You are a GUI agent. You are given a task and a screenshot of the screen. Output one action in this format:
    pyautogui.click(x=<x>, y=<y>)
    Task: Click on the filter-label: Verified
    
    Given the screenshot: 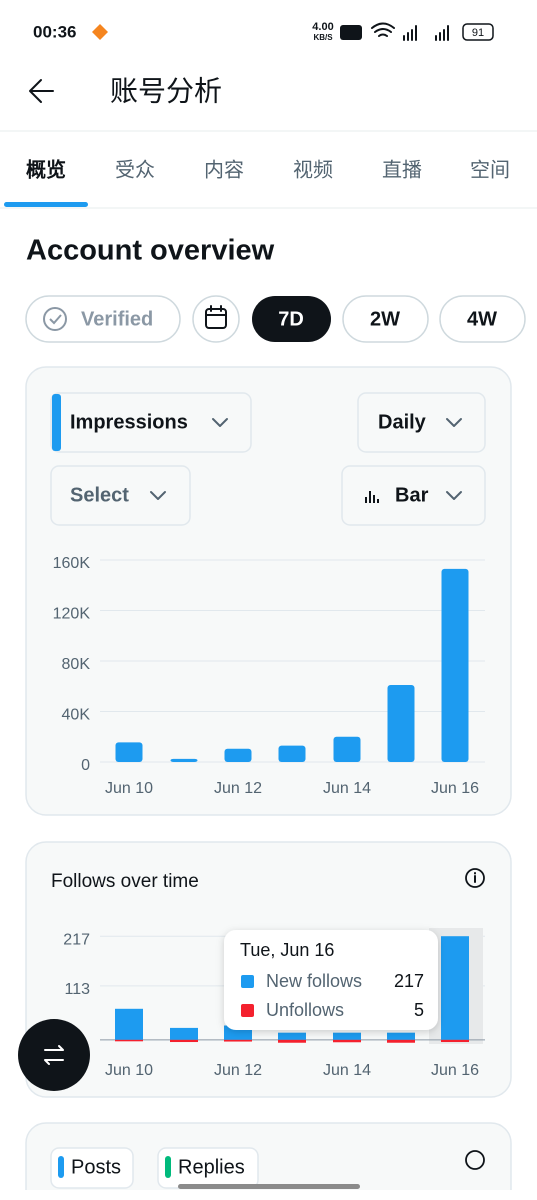 What is the action you would take?
    pyautogui.click(x=117, y=319)
    